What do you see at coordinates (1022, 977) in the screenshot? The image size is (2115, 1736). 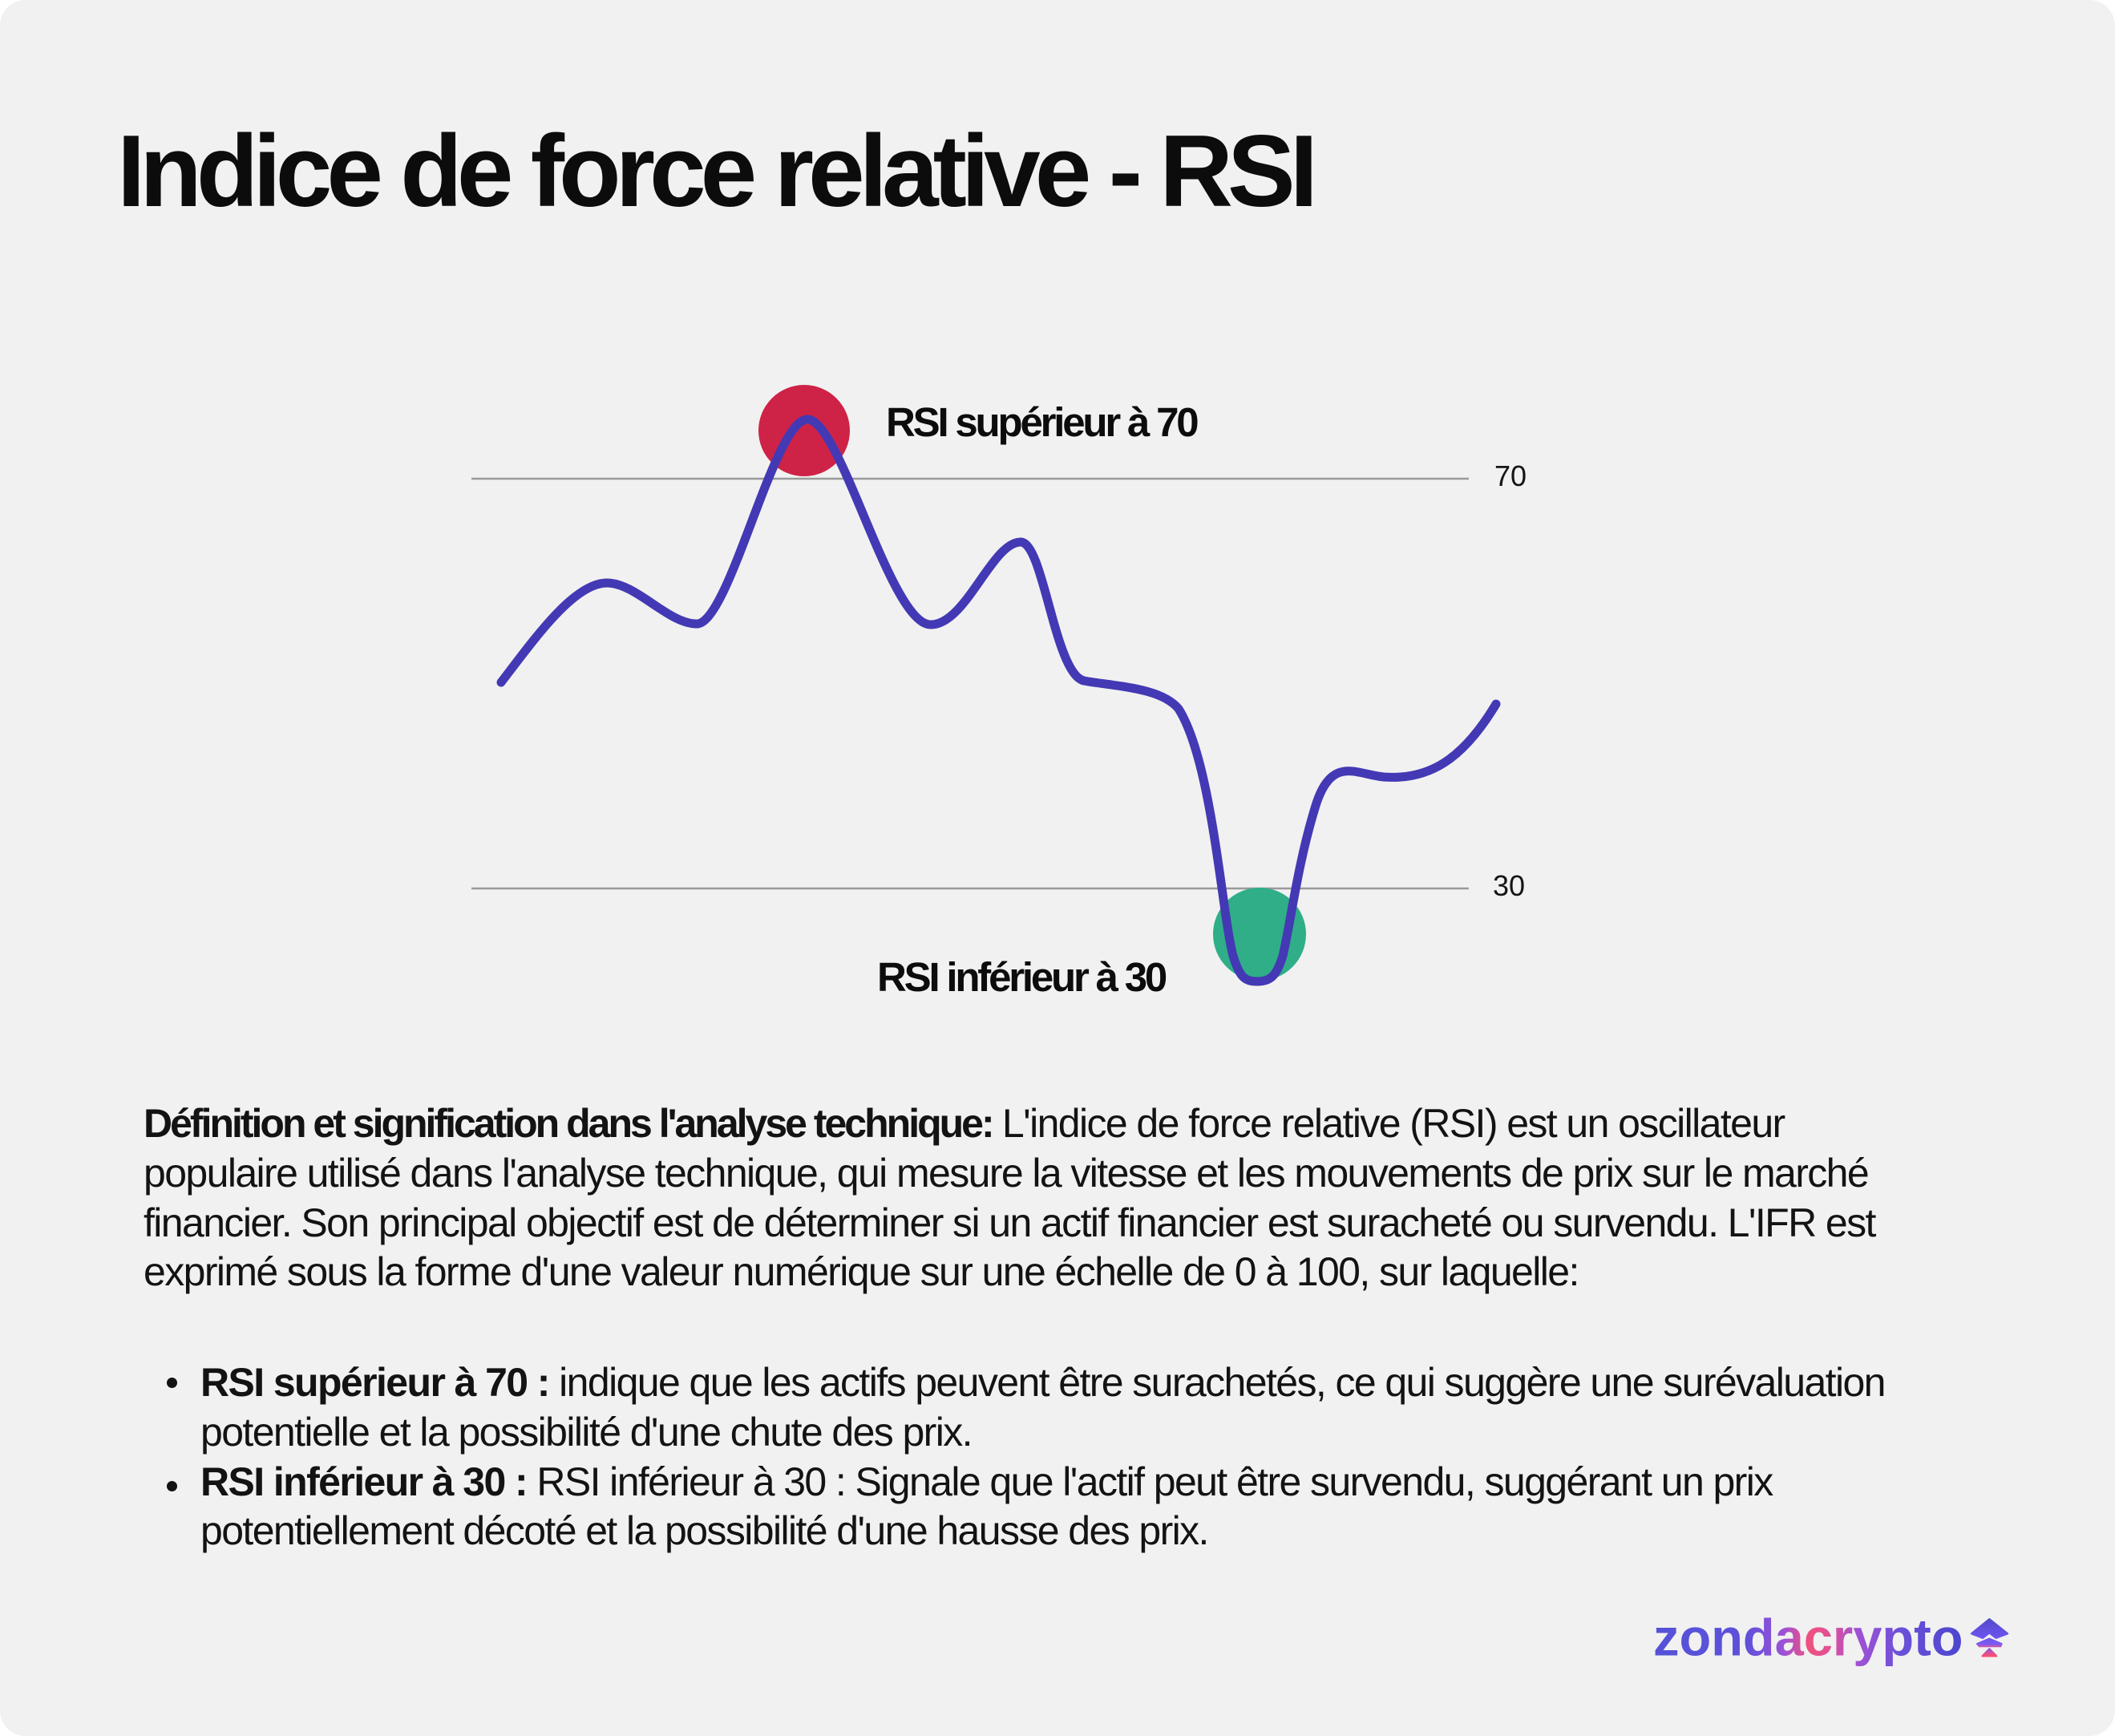 I see `svg-text: RSI inférieur à 30` at bounding box center [1022, 977].